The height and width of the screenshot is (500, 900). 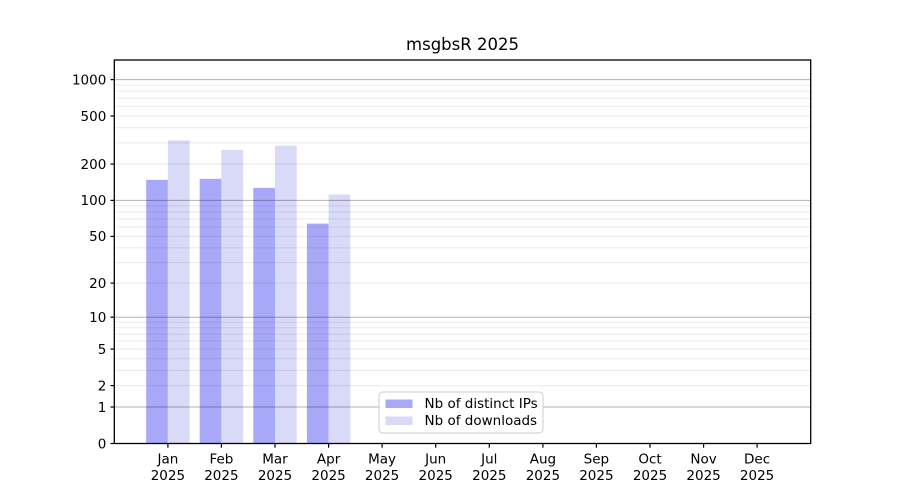 What do you see at coordinates (757, 459) in the screenshot?
I see `x-tick-label-month: Dec` at bounding box center [757, 459].